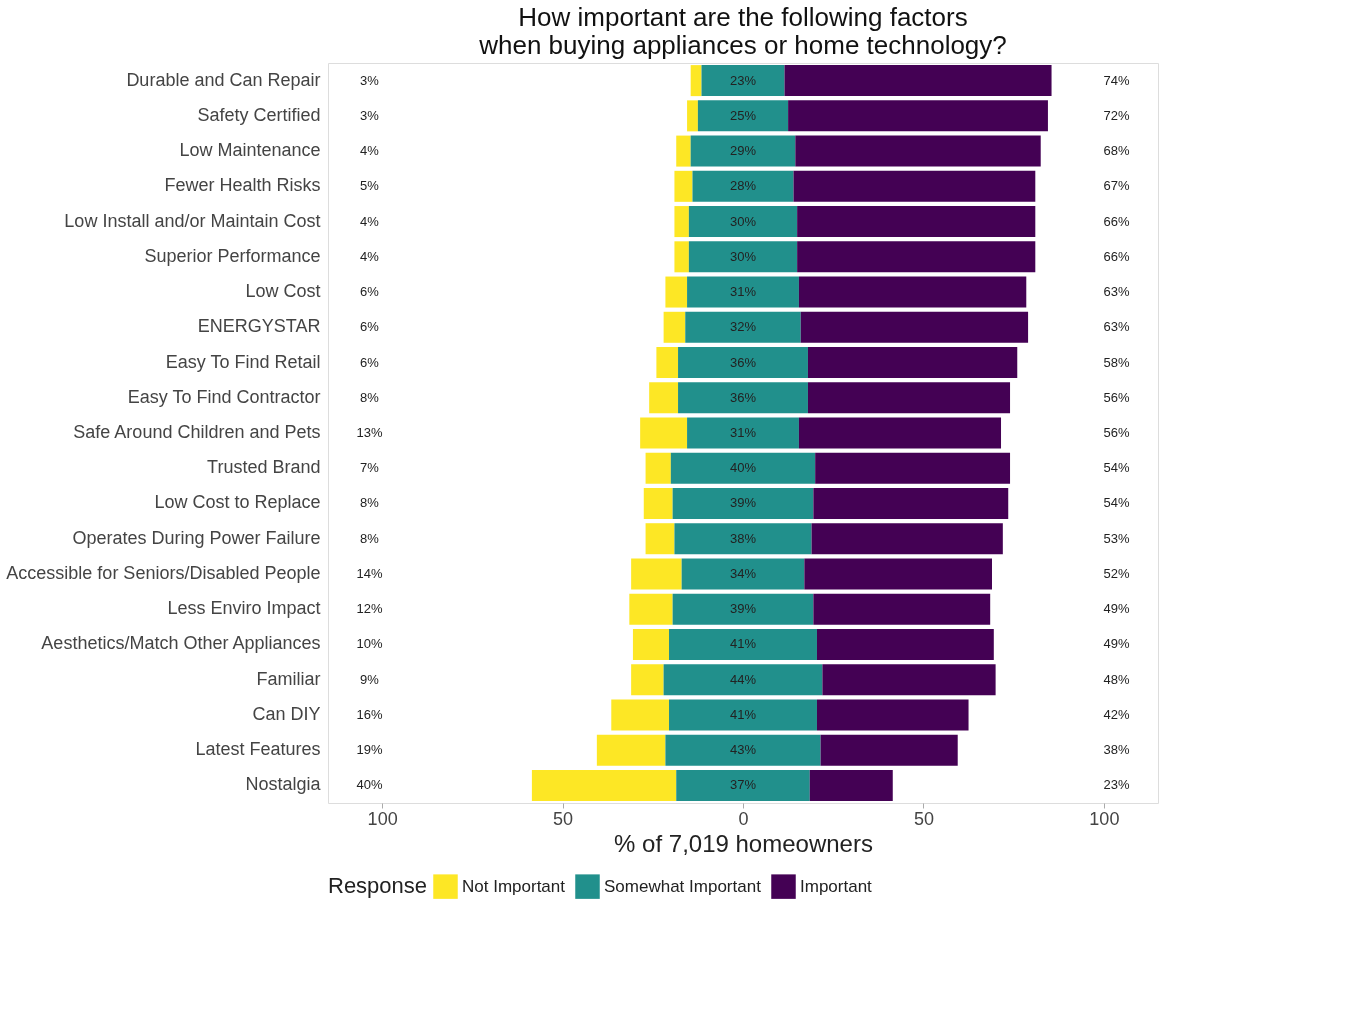 The width and height of the screenshot is (1360, 1027). I want to click on data-label: 23%, so click(743, 80).